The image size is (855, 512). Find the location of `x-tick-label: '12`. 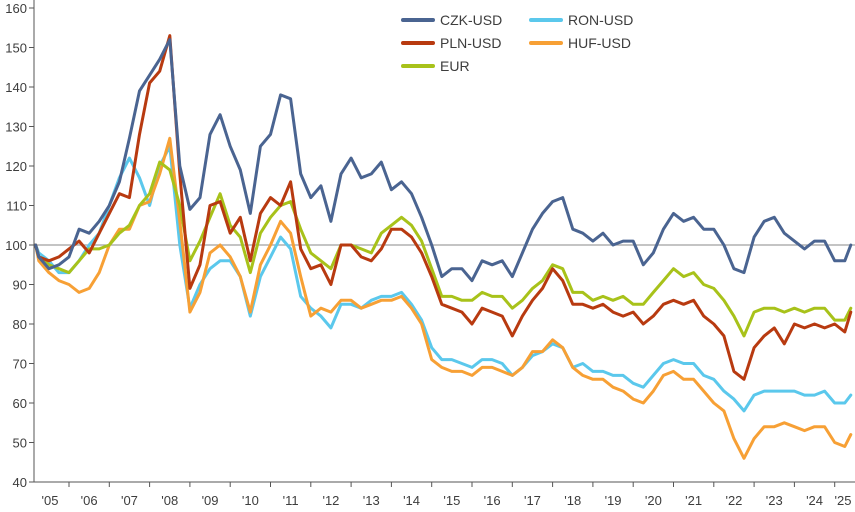

x-tick-label: '12 is located at coordinates (330, 500).